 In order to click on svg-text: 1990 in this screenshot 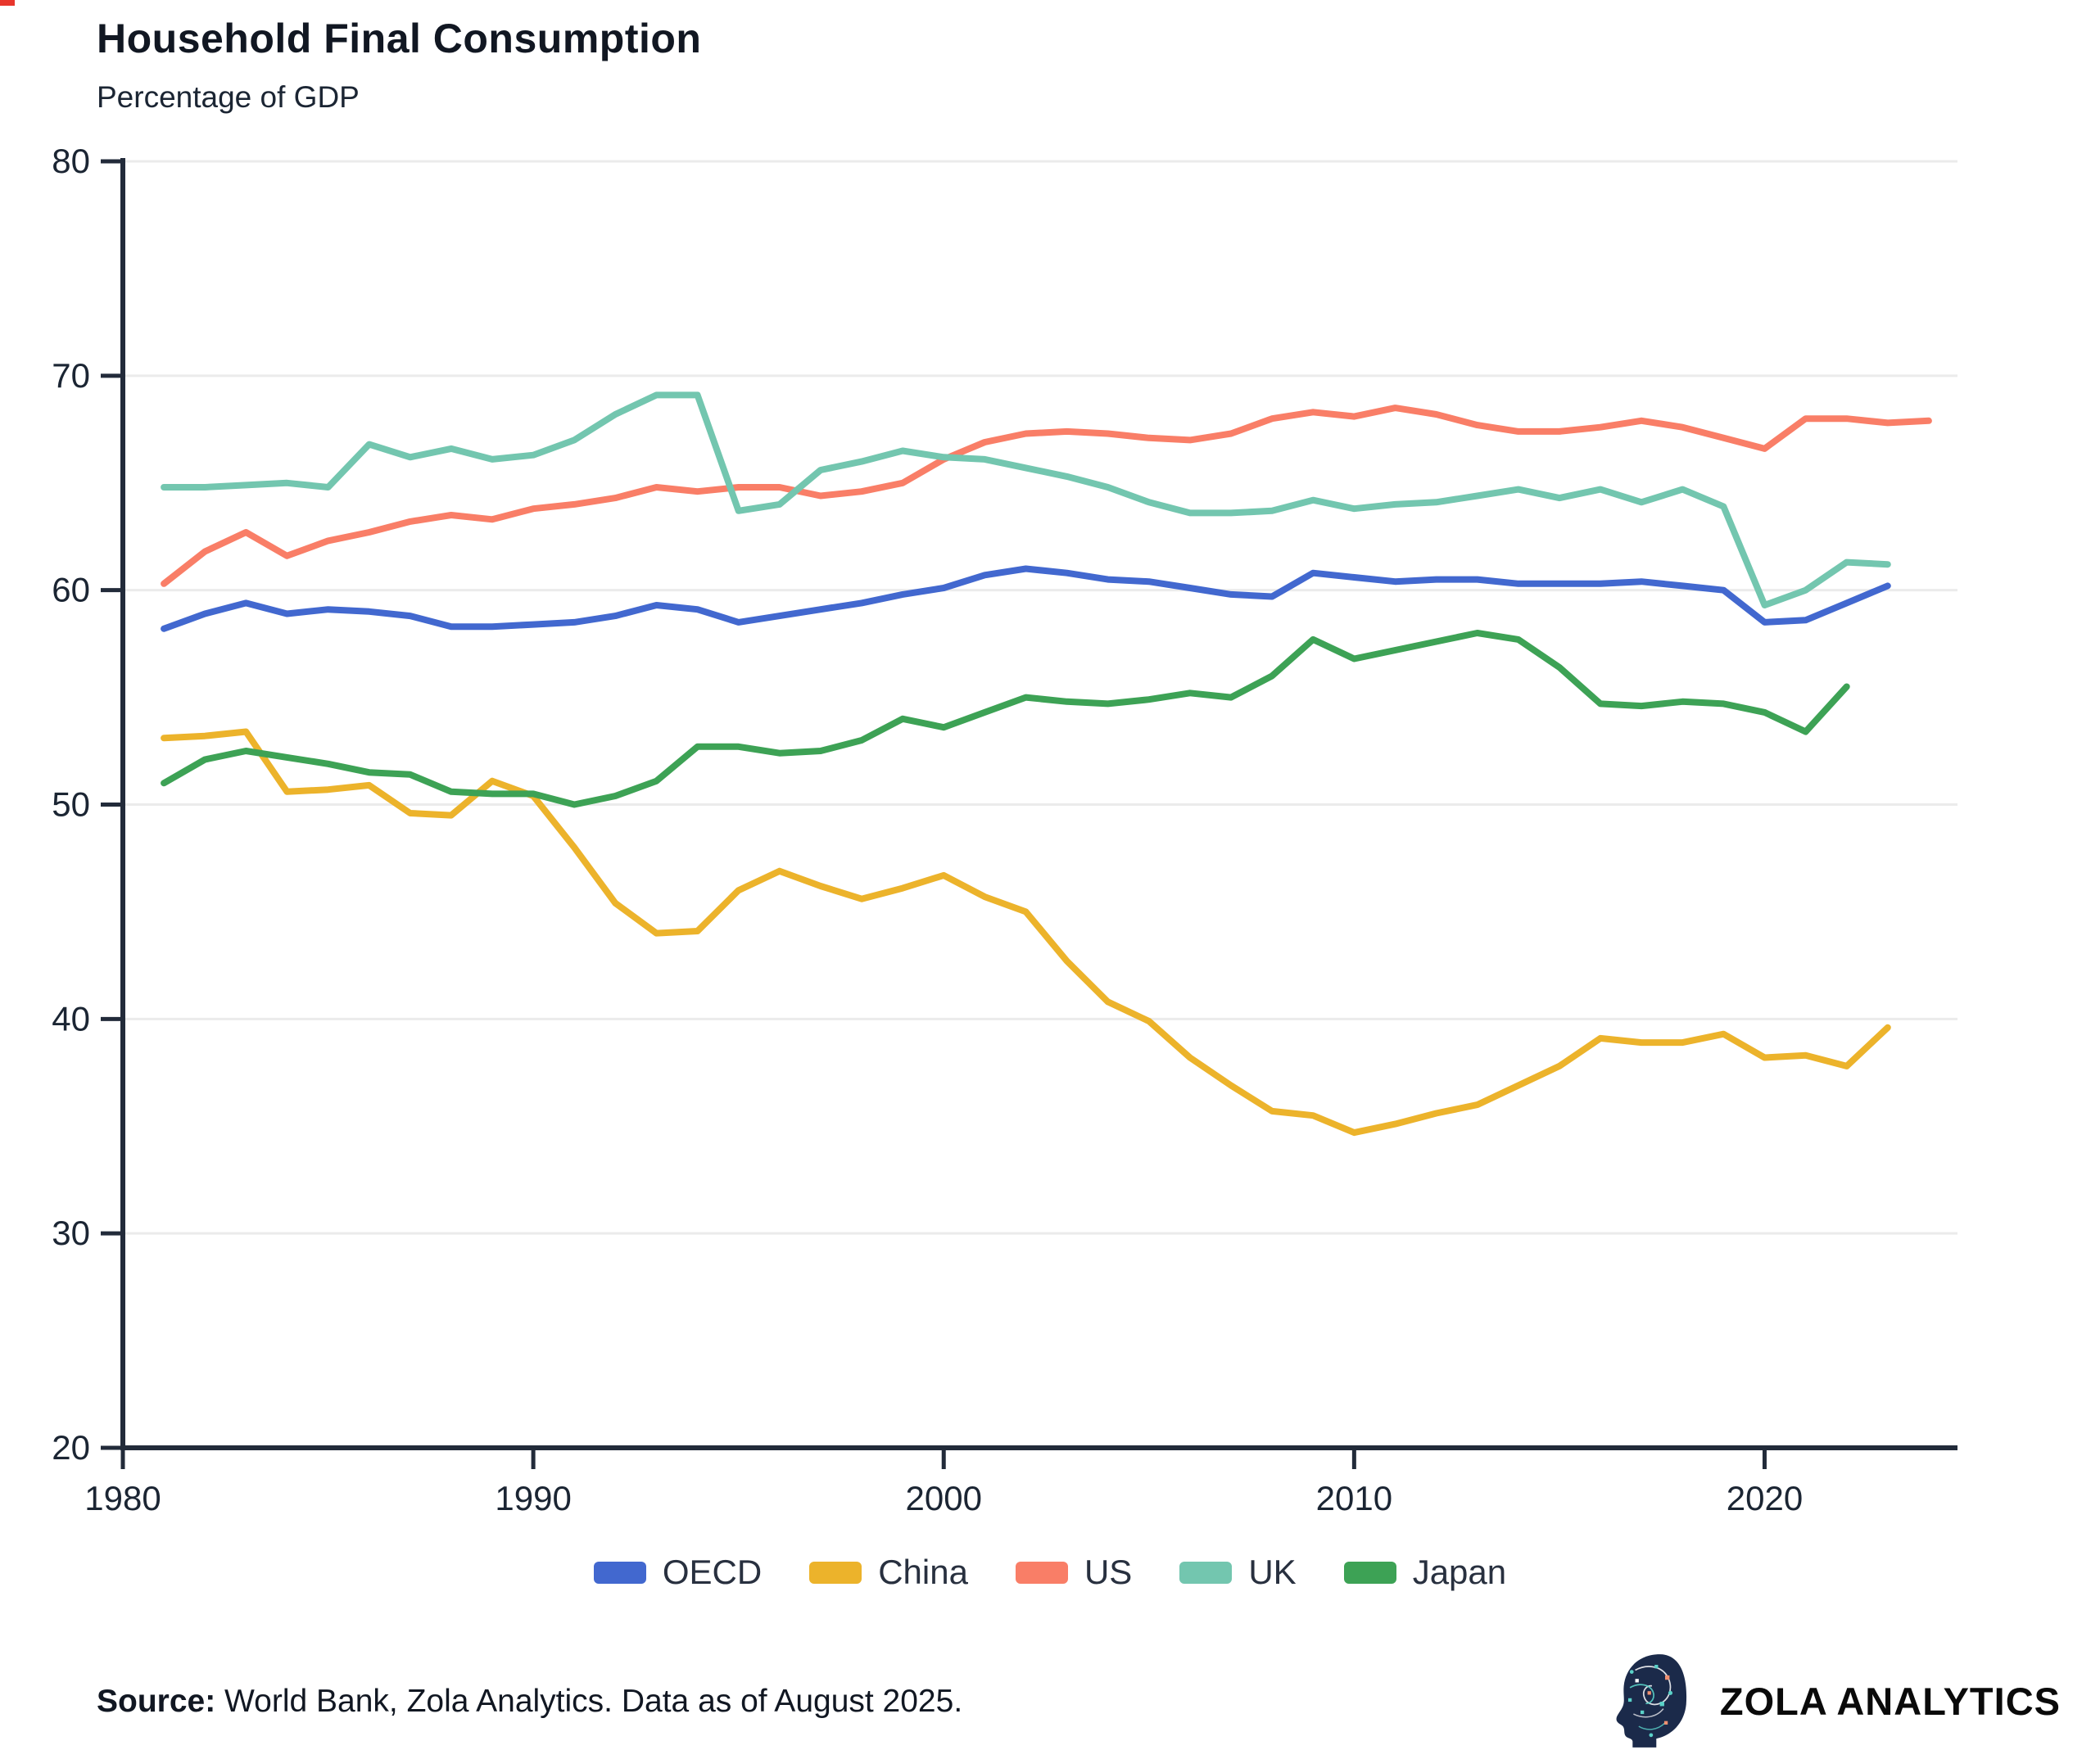, I will do `click(533, 1498)`.